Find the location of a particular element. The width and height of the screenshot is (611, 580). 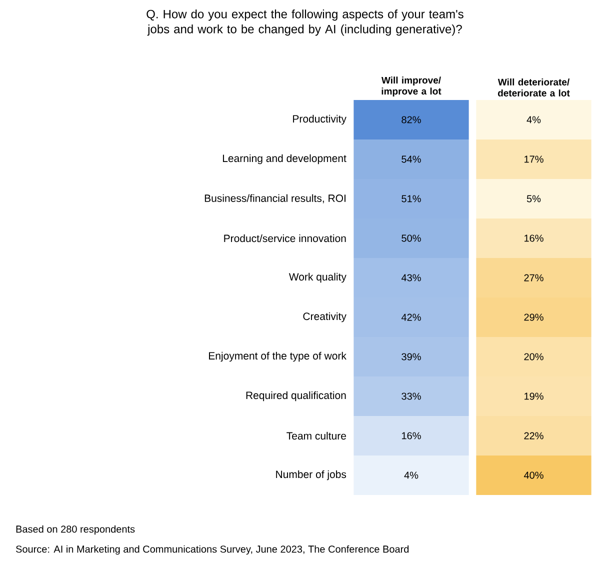

data-label: 39% is located at coordinates (411, 356).